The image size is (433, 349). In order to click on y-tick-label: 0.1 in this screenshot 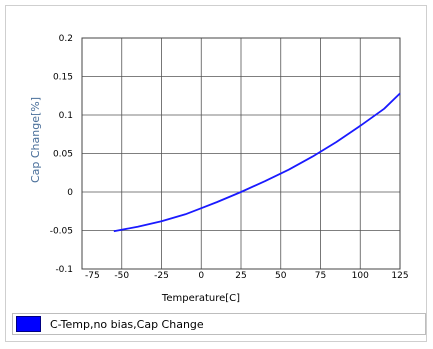, I will do `click(66, 116)`.